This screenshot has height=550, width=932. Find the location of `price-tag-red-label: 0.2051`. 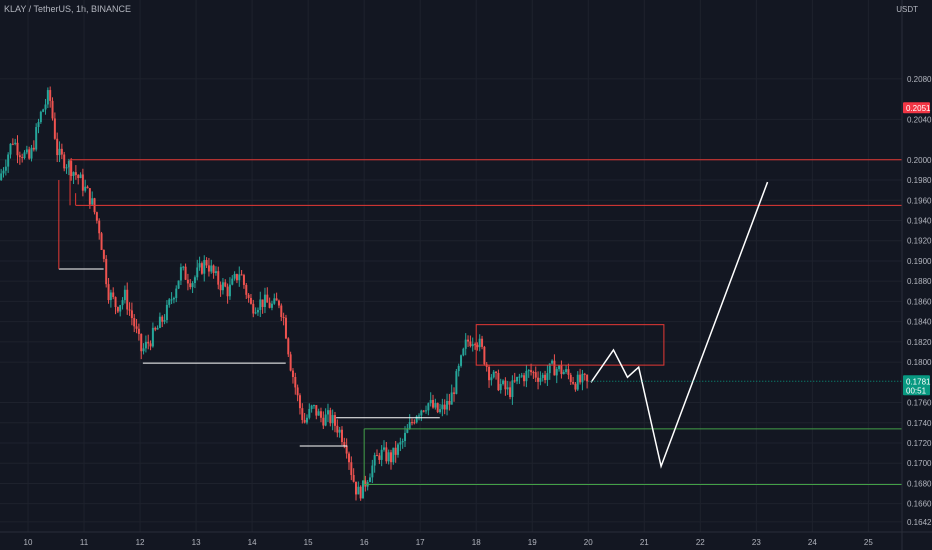

price-tag-red-label: 0.2051 is located at coordinates (918, 108).